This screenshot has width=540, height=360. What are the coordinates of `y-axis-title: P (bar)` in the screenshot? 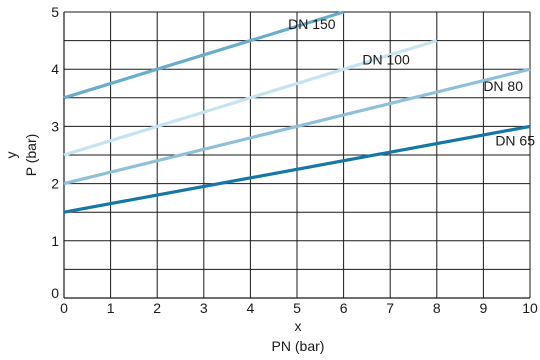 It's located at (31, 155).